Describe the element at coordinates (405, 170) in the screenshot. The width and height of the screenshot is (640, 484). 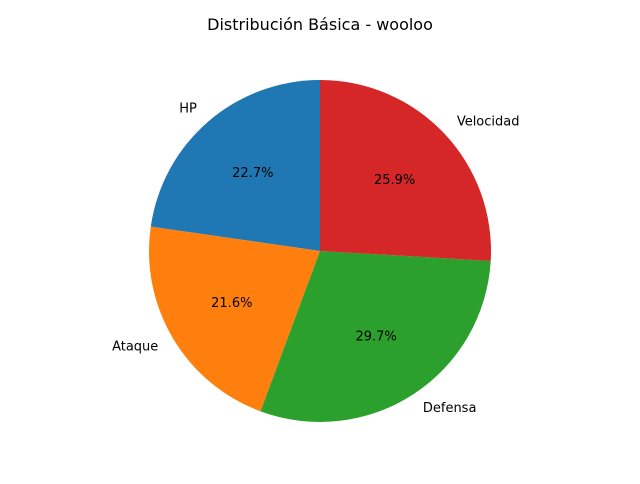
I see `pie-slice-velocidad` at that location.